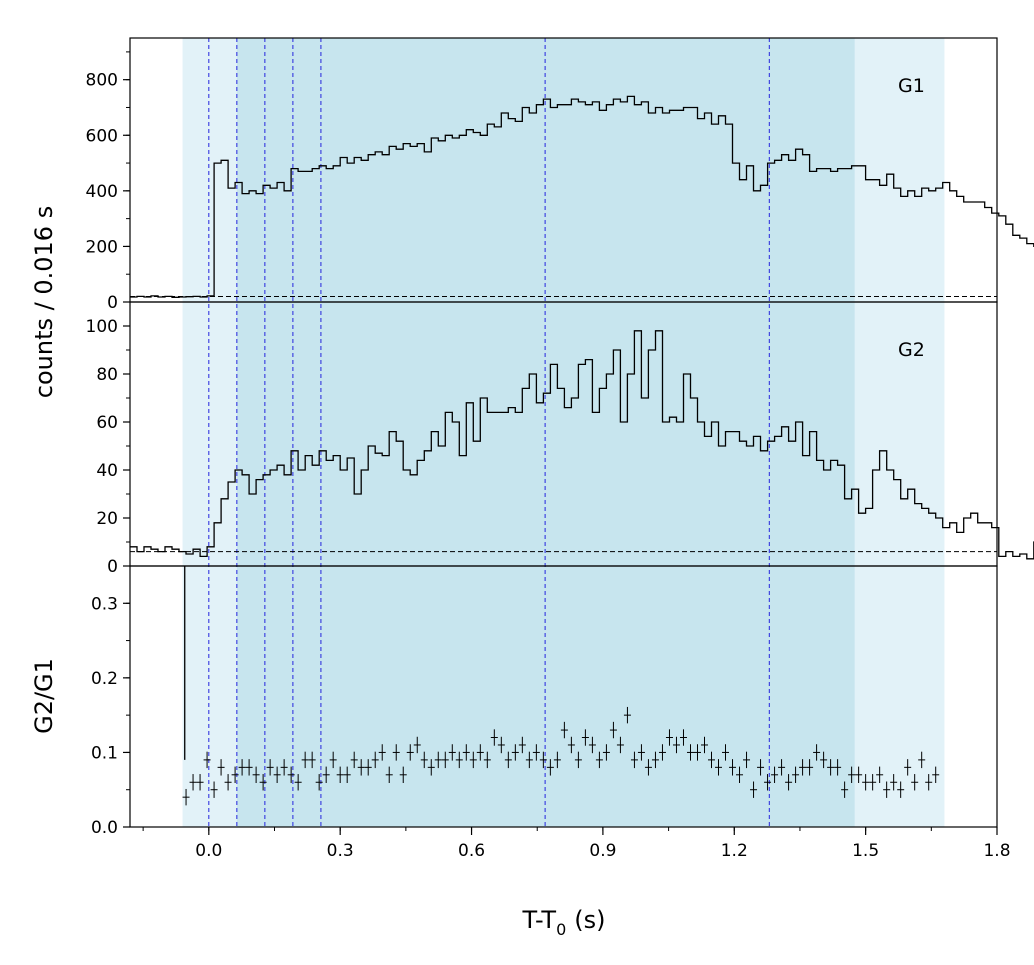 Image resolution: width=1034 pixels, height=965 pixels. What do you see at coordinates (340, 851) in the screenshot?
I see `xtick-label: 0.3` at bounding box center [340, 851].